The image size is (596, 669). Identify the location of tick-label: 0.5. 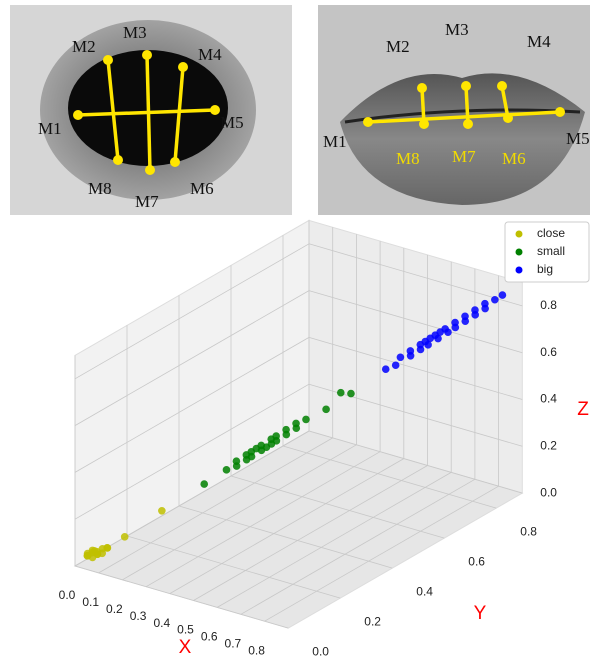
(185, 630).